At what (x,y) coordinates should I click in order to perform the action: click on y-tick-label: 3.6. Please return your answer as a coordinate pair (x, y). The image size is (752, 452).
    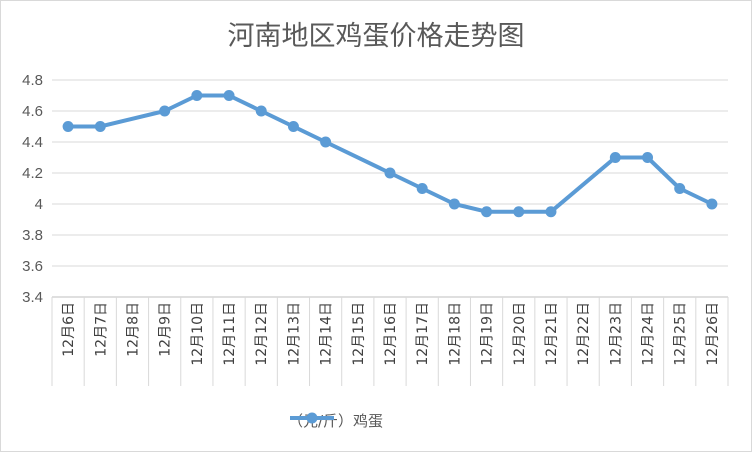
    Looking at the image, I should click on (32, 266).